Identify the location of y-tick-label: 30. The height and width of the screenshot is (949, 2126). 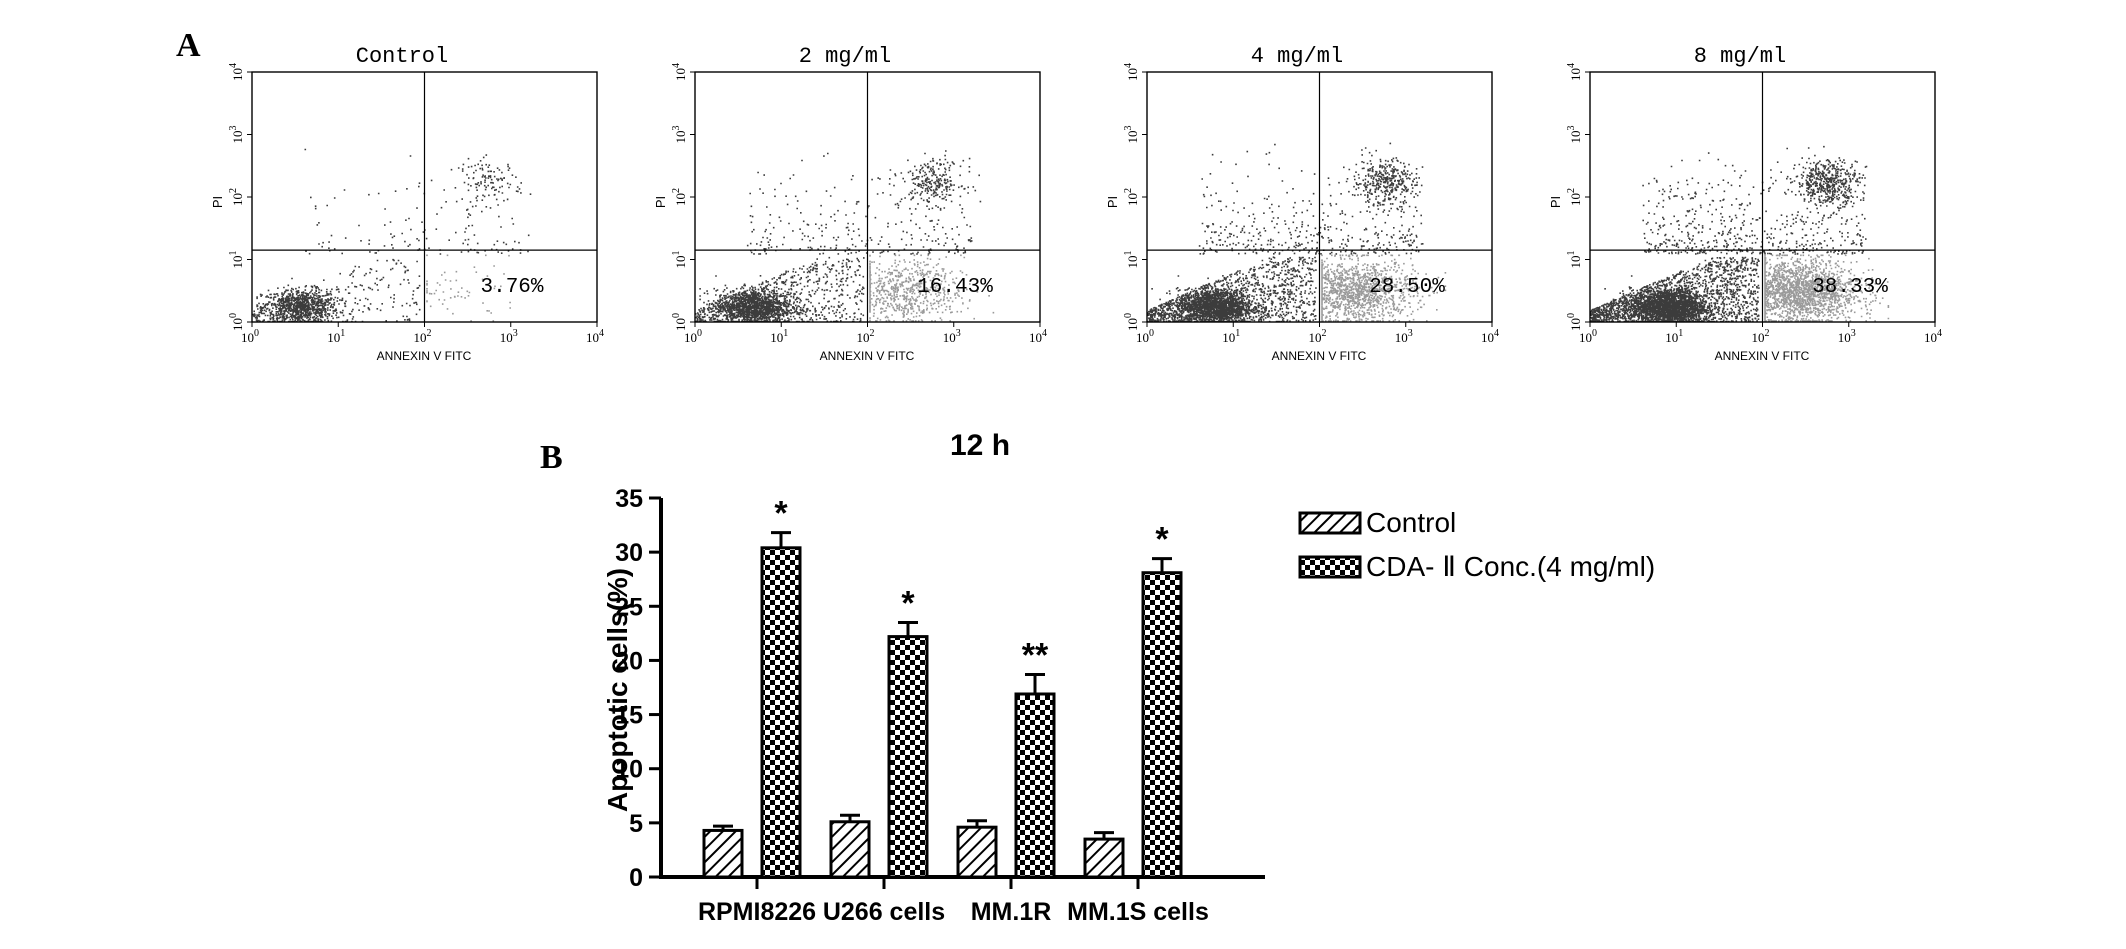
(629, 553).